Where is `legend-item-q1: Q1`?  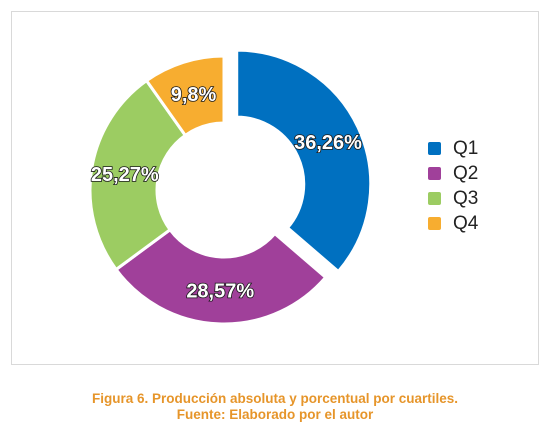 legend-item-q1: Q1 is located at coordinates (453, 148).